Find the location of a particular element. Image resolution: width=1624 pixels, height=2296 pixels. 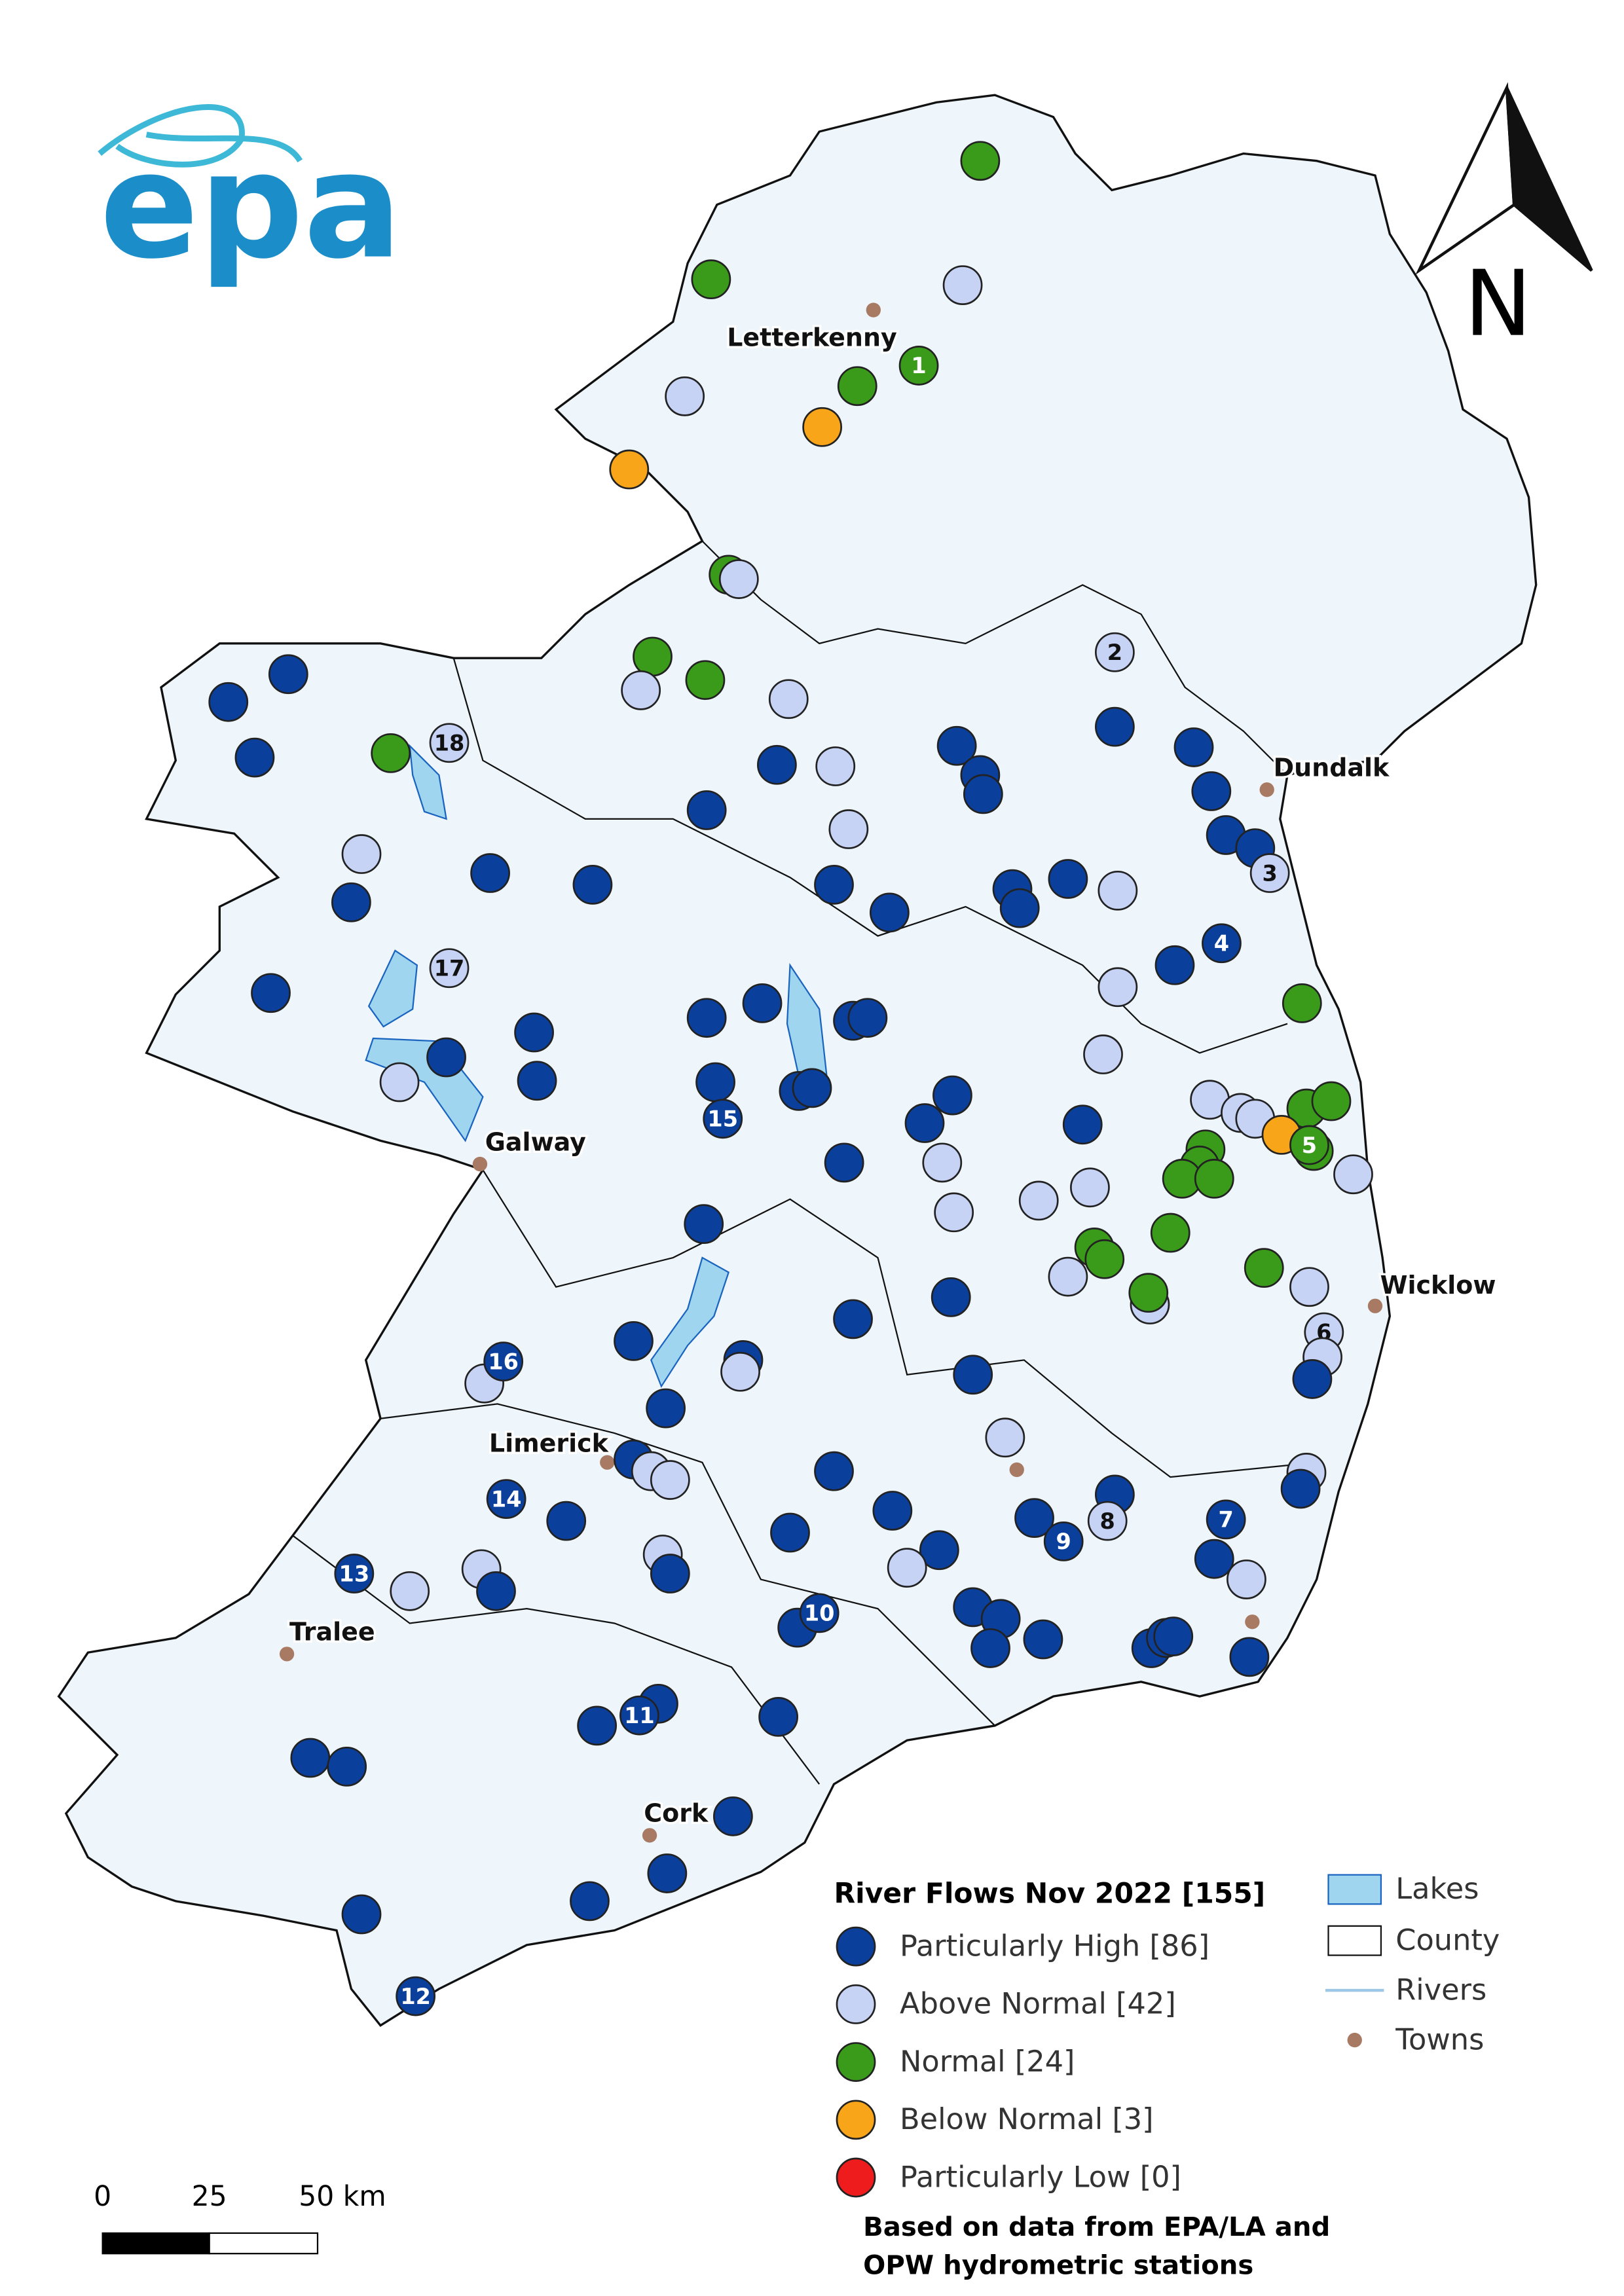

station-label: 17 is located at coordinates (449, 968).